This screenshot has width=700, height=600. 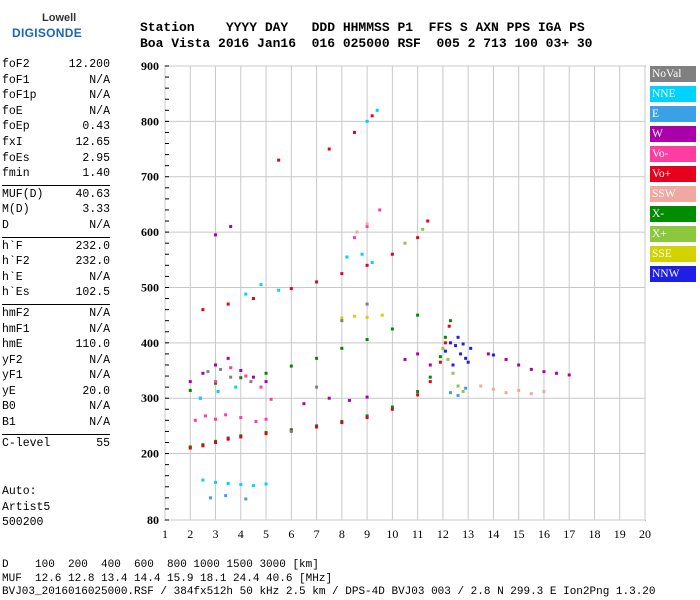 What do you see at coordinates (241, 534) in the screenshot?
I see `x-tick-label: 4` at bounding box center [241, 534].